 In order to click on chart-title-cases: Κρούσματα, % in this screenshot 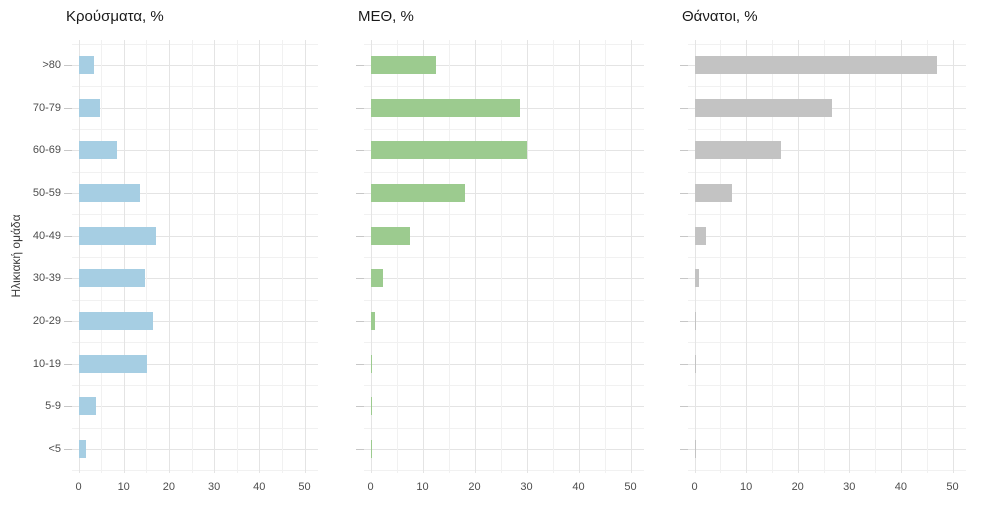, I will do `click(115, 16)`.